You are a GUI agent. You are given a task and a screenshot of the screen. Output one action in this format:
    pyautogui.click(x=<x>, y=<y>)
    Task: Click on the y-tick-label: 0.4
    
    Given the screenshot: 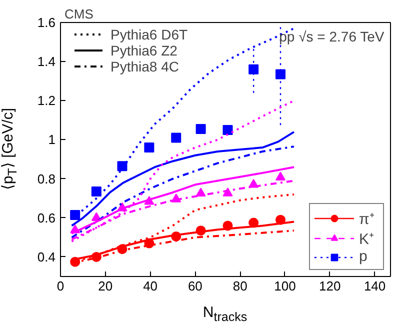 What is the action you would take?
    pyautogui.click(x=46, y=256)
    